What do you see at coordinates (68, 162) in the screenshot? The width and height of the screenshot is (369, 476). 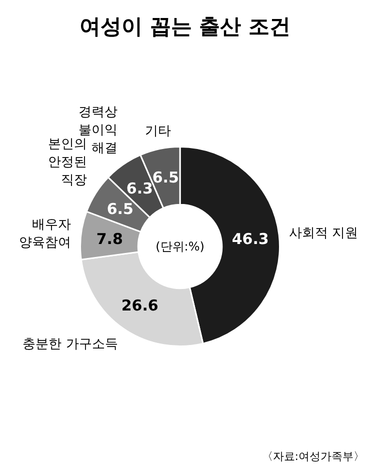 I see `slice-label: 본인의 안정된 직장` at bounding box center [68, 162].